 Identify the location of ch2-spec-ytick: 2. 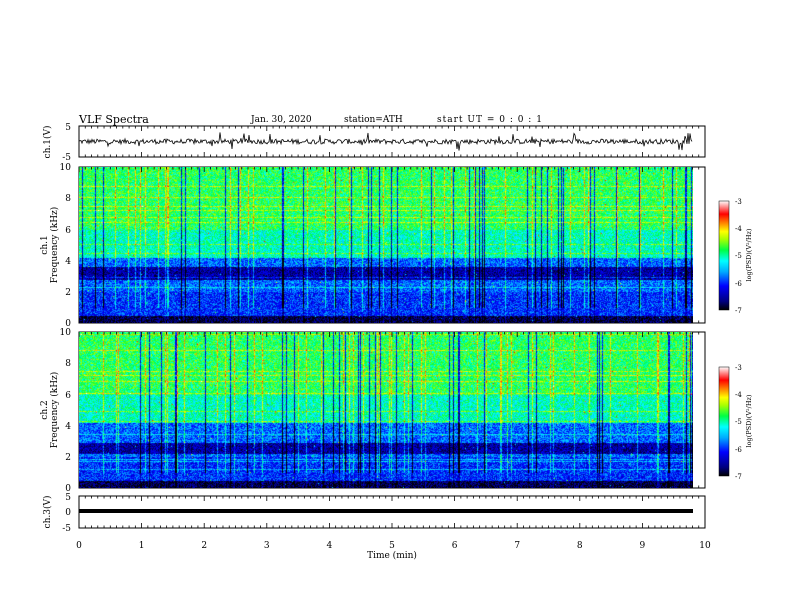
(68, 458).